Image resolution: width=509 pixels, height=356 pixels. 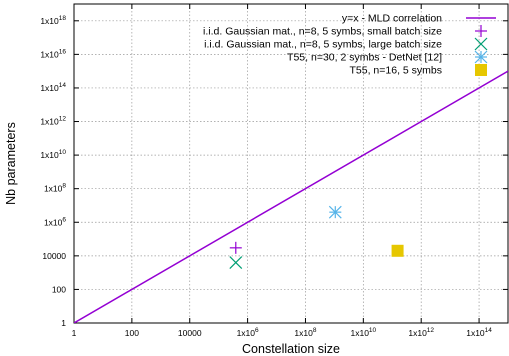 I want to click on y-axis-label: Nb parameters, so click(x=11, y=163).